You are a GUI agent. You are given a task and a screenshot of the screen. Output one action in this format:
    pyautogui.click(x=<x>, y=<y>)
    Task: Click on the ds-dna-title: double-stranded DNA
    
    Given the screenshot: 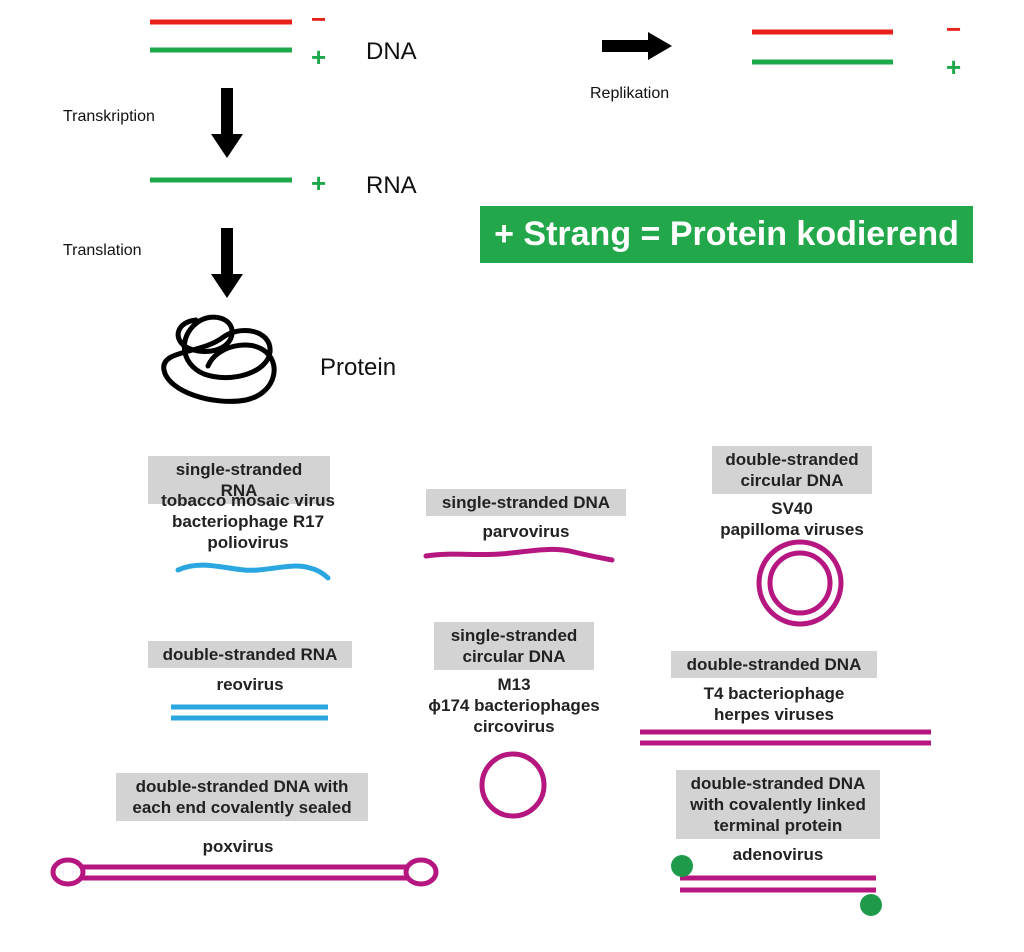 What is the action you would take?
    pyautogui.click(x=774, y=664)
    